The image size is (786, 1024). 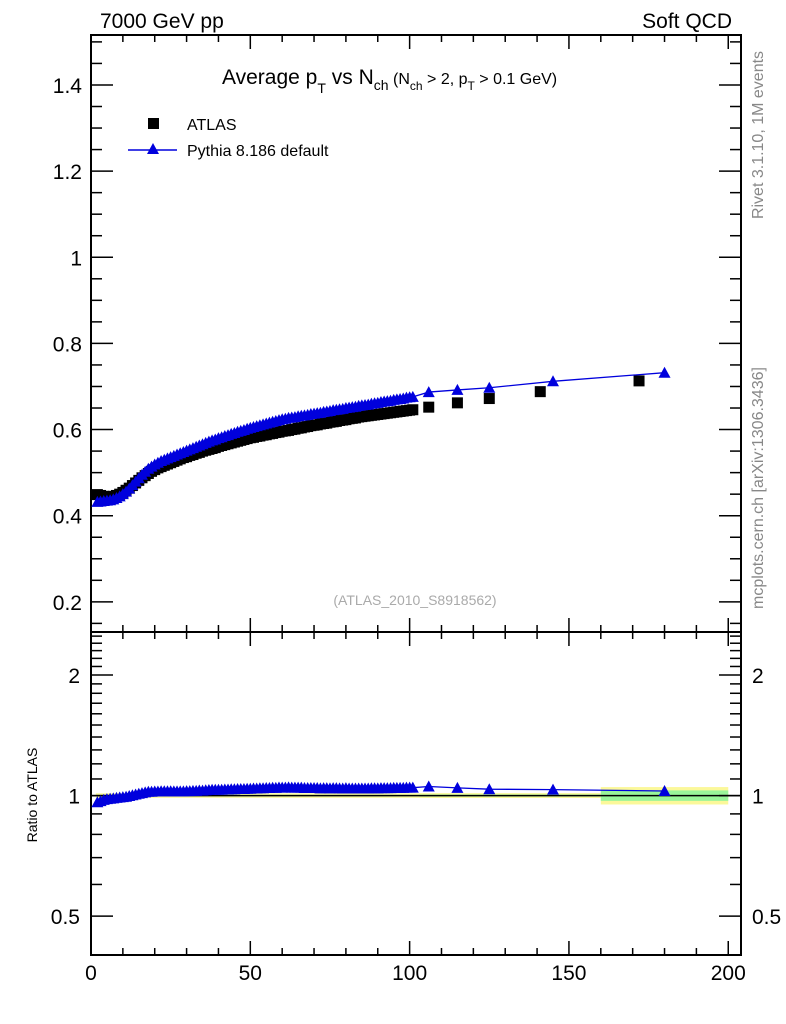 What do you see at coordinates (67, 431) in the screenshot?
I see `y-tick-label: 0.6` at bounding box center [67, 431].